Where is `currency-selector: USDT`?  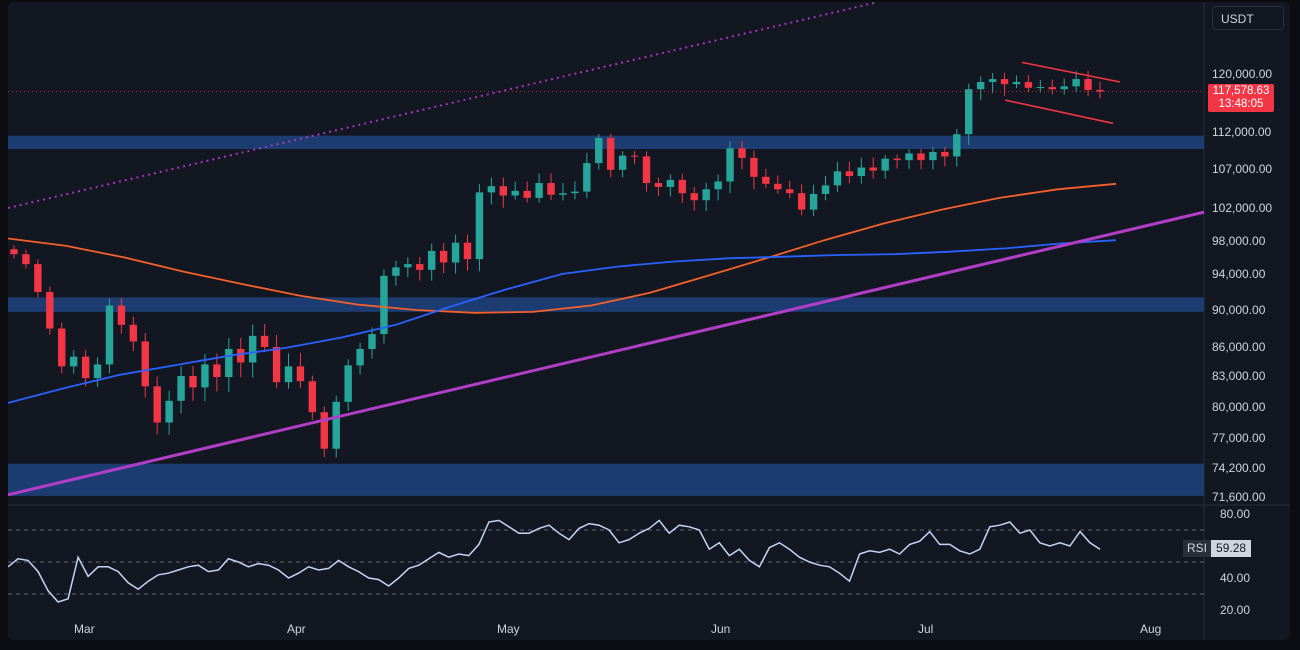 currency-selector: USDT is located at coordinates (1248, 18).